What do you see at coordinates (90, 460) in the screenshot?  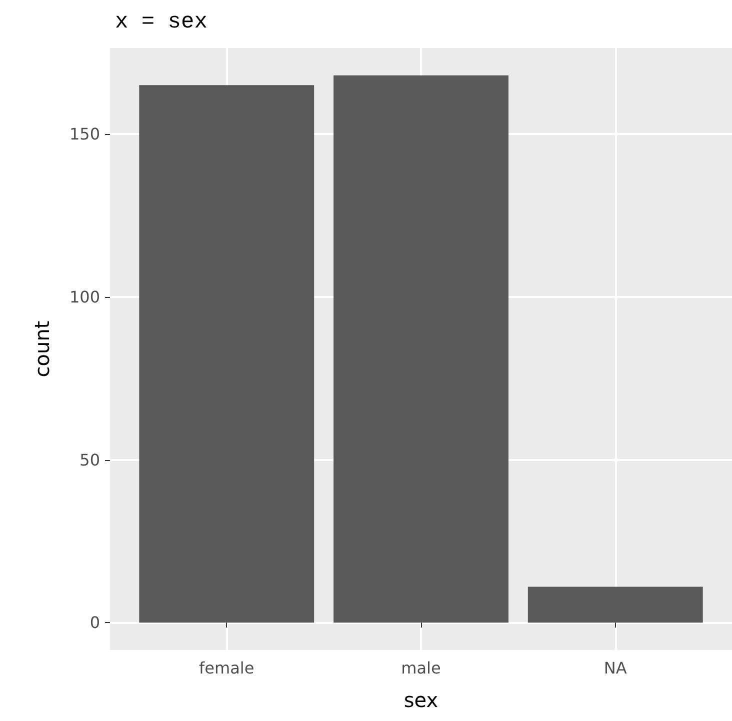 I see `y-tick-label: 50` at bounding box center [90, 460].